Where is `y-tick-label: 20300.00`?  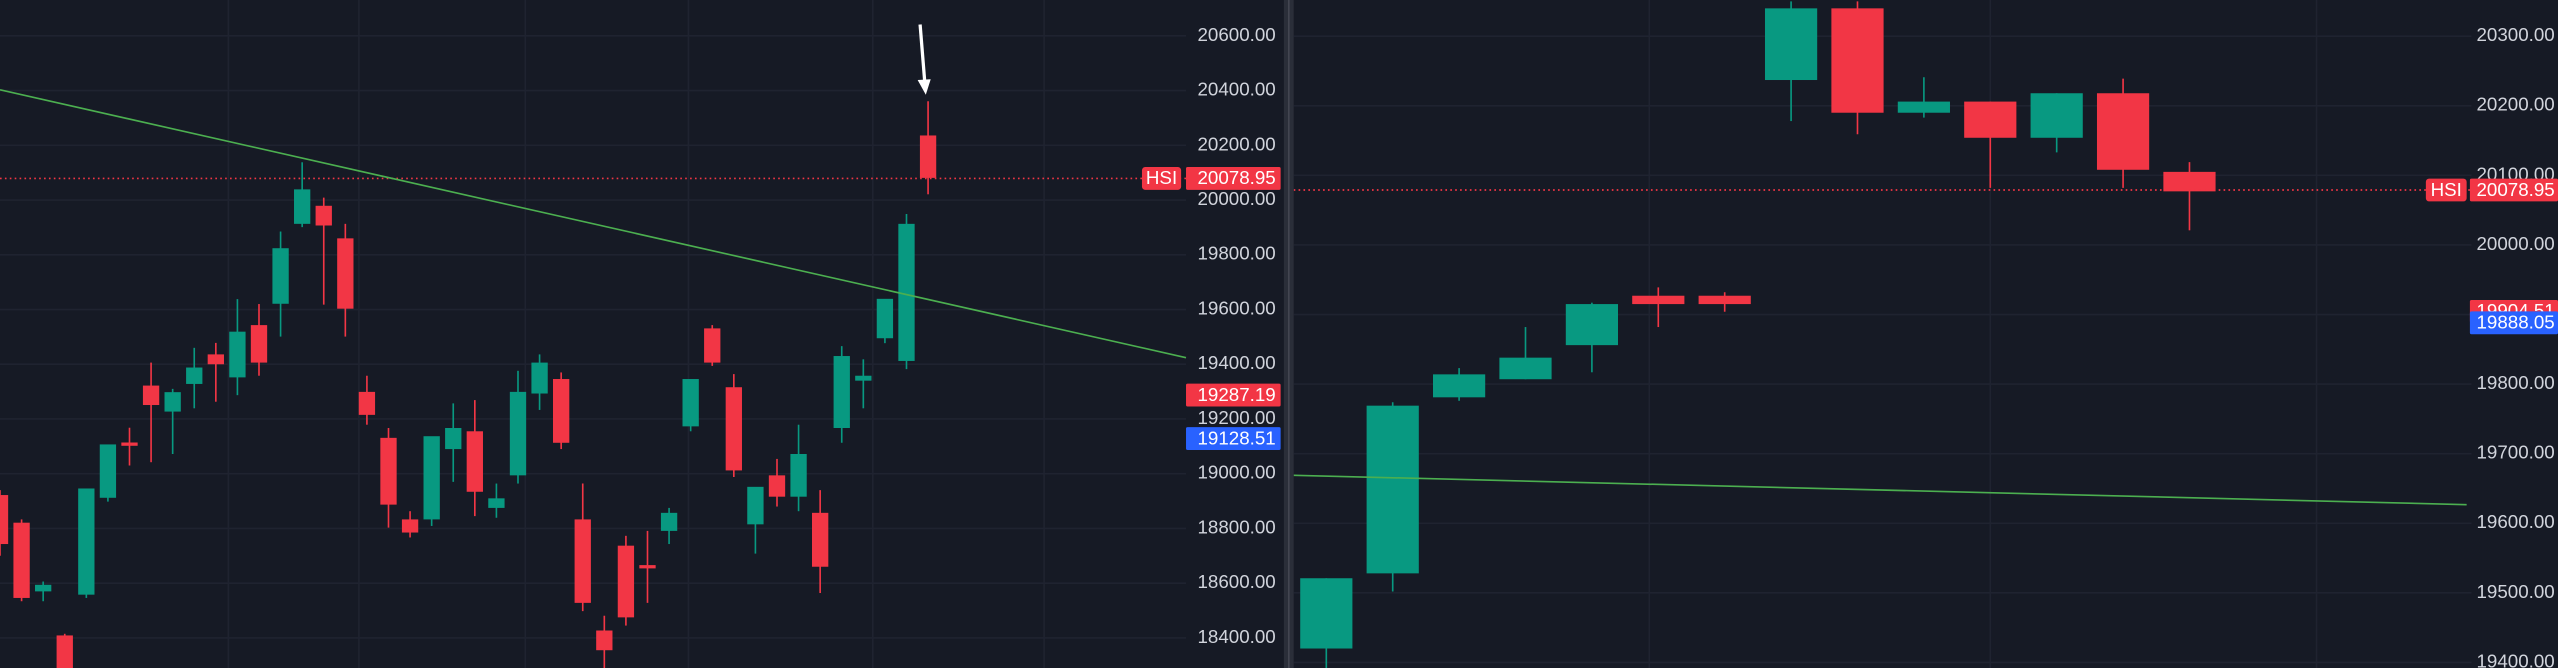
y-tick-label: 20300.00 is located at coordinates (2516, 34).